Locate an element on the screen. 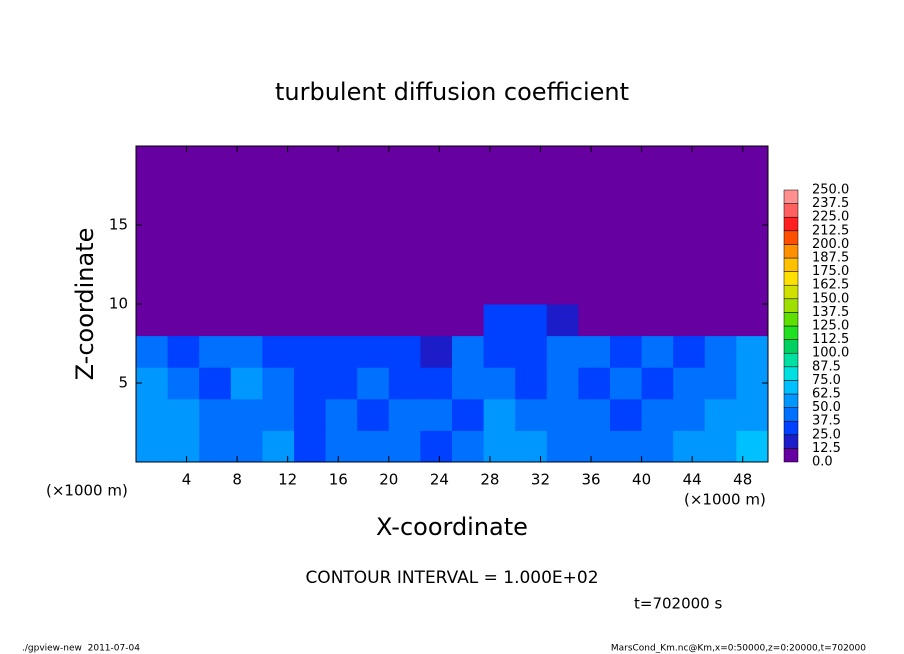 This screenshot has width=904, height=654. x-tick-label: 28 is located at coordinates (489, 480).